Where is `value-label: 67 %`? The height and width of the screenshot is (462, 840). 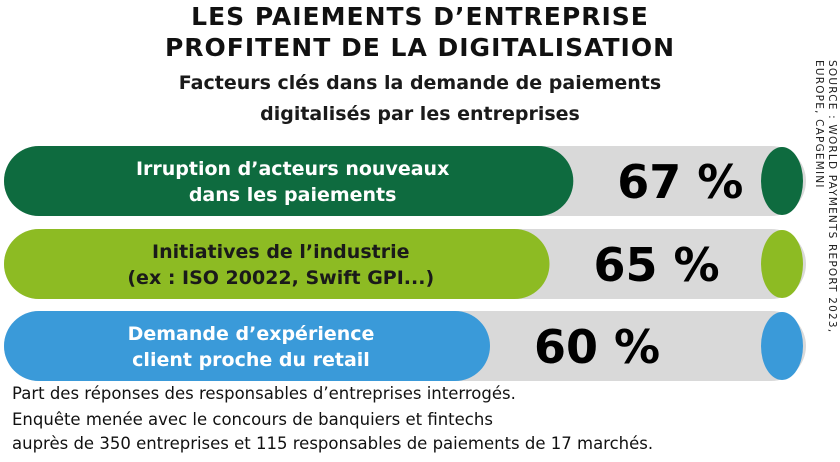 value-label: 67 % is located at coordinates (680, 182).